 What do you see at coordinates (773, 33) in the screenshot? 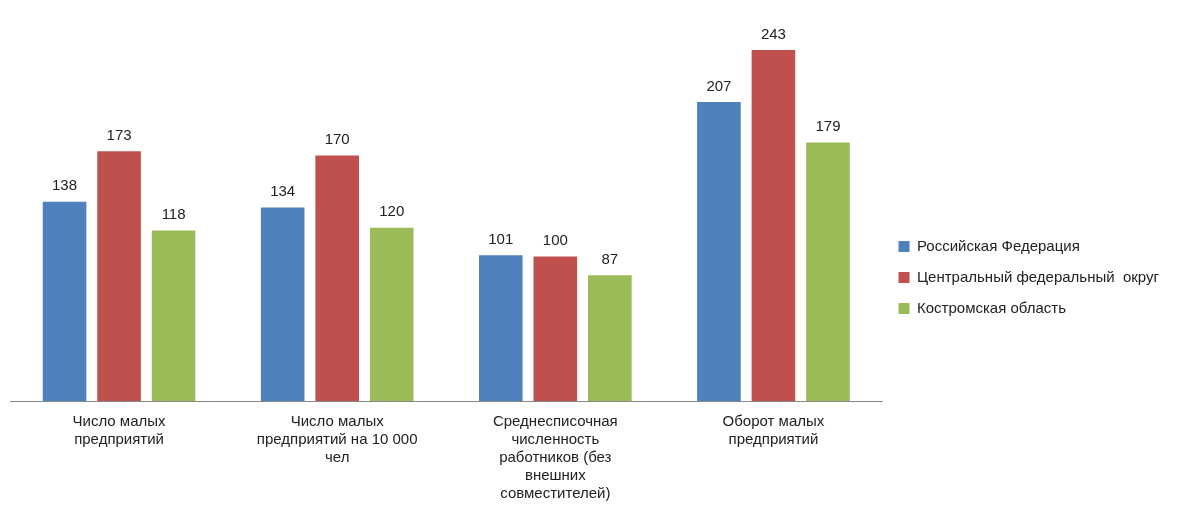
I see `data-label: 243` at bounding box center [773, 33].